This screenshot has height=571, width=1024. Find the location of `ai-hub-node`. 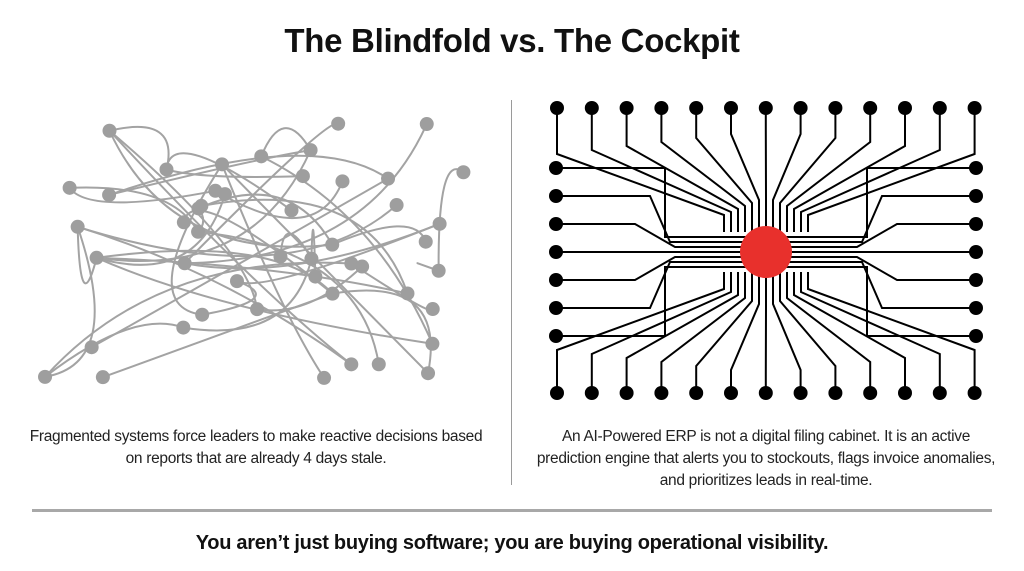

ai-hub-node is located at coordinates (766, 252).